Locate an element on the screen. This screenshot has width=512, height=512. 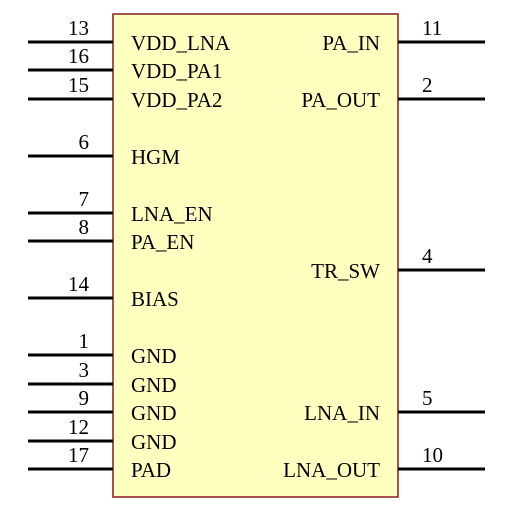
pin-name: LNA_OUT is located at coordinates (331, 470).